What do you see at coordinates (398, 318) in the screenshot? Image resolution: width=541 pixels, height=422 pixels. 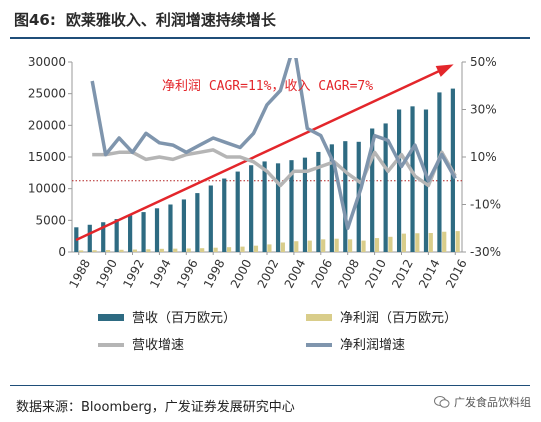 I see `legend-label: 净利润（百万欧元）` at bounding box center [398, 318].